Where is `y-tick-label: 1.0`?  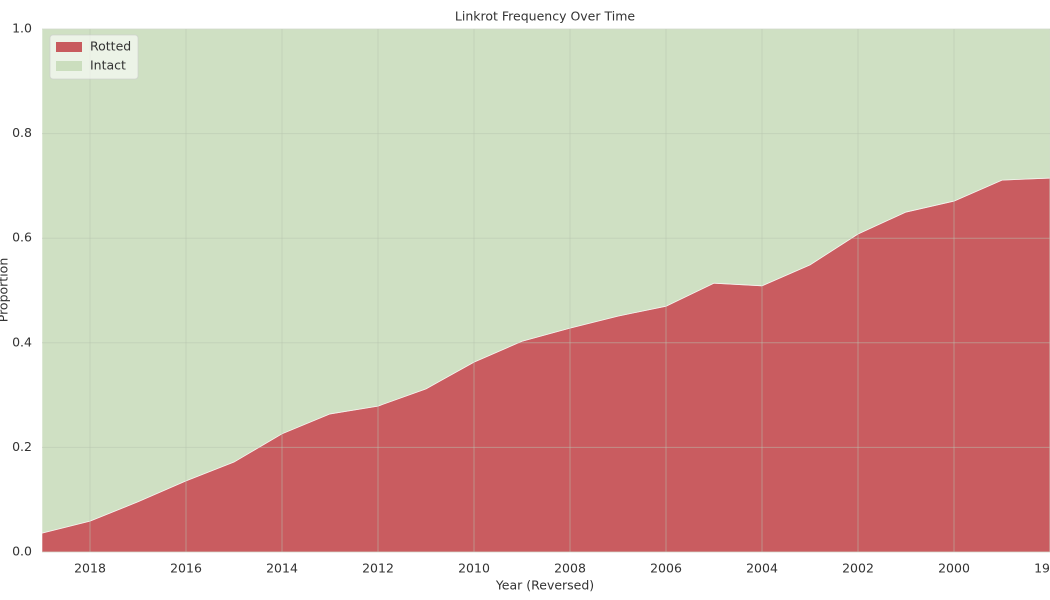
y-tick-label: 1.0 is located at coordinates (22, 28).